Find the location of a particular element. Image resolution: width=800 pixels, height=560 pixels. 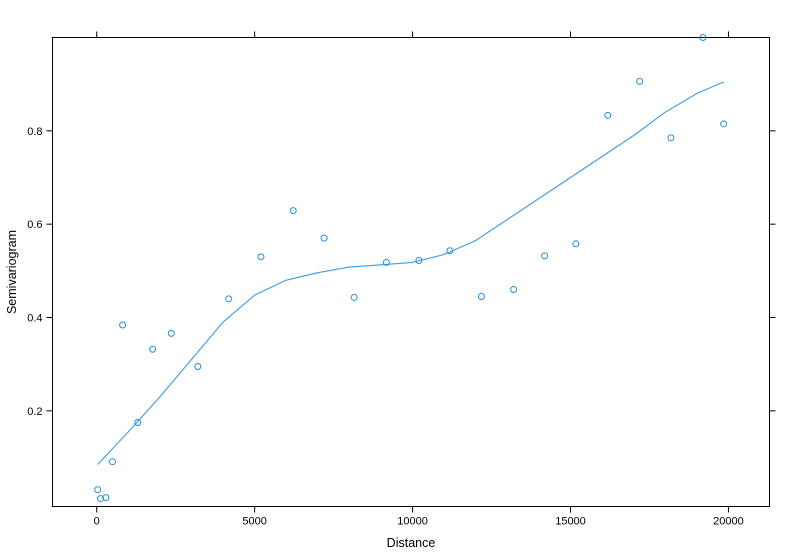

x-tick-label-0: 0 is located at coordinates (97, 522).